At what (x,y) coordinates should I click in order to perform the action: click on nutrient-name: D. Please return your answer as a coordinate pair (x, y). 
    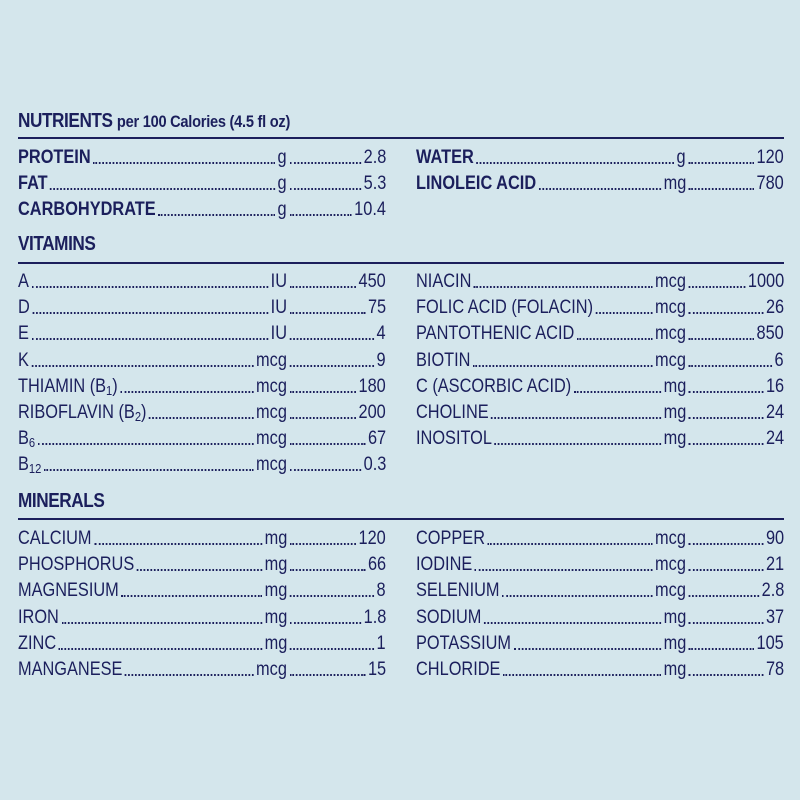
    Looking at the image, I should click on (24, 308).